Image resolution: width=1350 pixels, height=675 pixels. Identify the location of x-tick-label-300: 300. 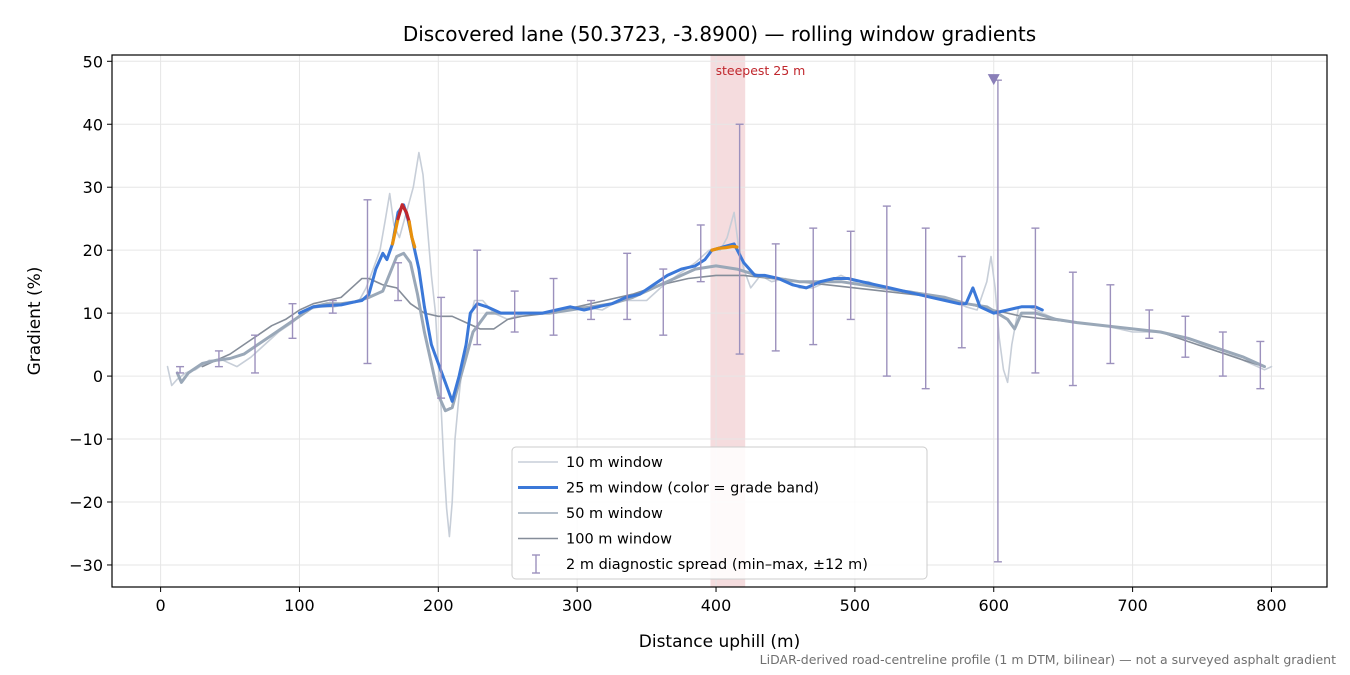
(577, 605).